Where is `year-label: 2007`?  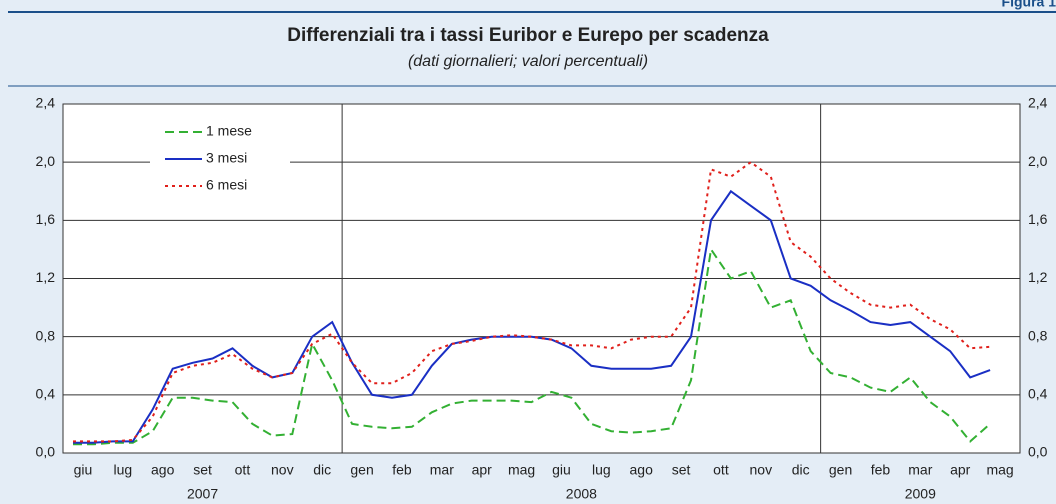 year-label: 2007 is located at coordinates (202, 494).